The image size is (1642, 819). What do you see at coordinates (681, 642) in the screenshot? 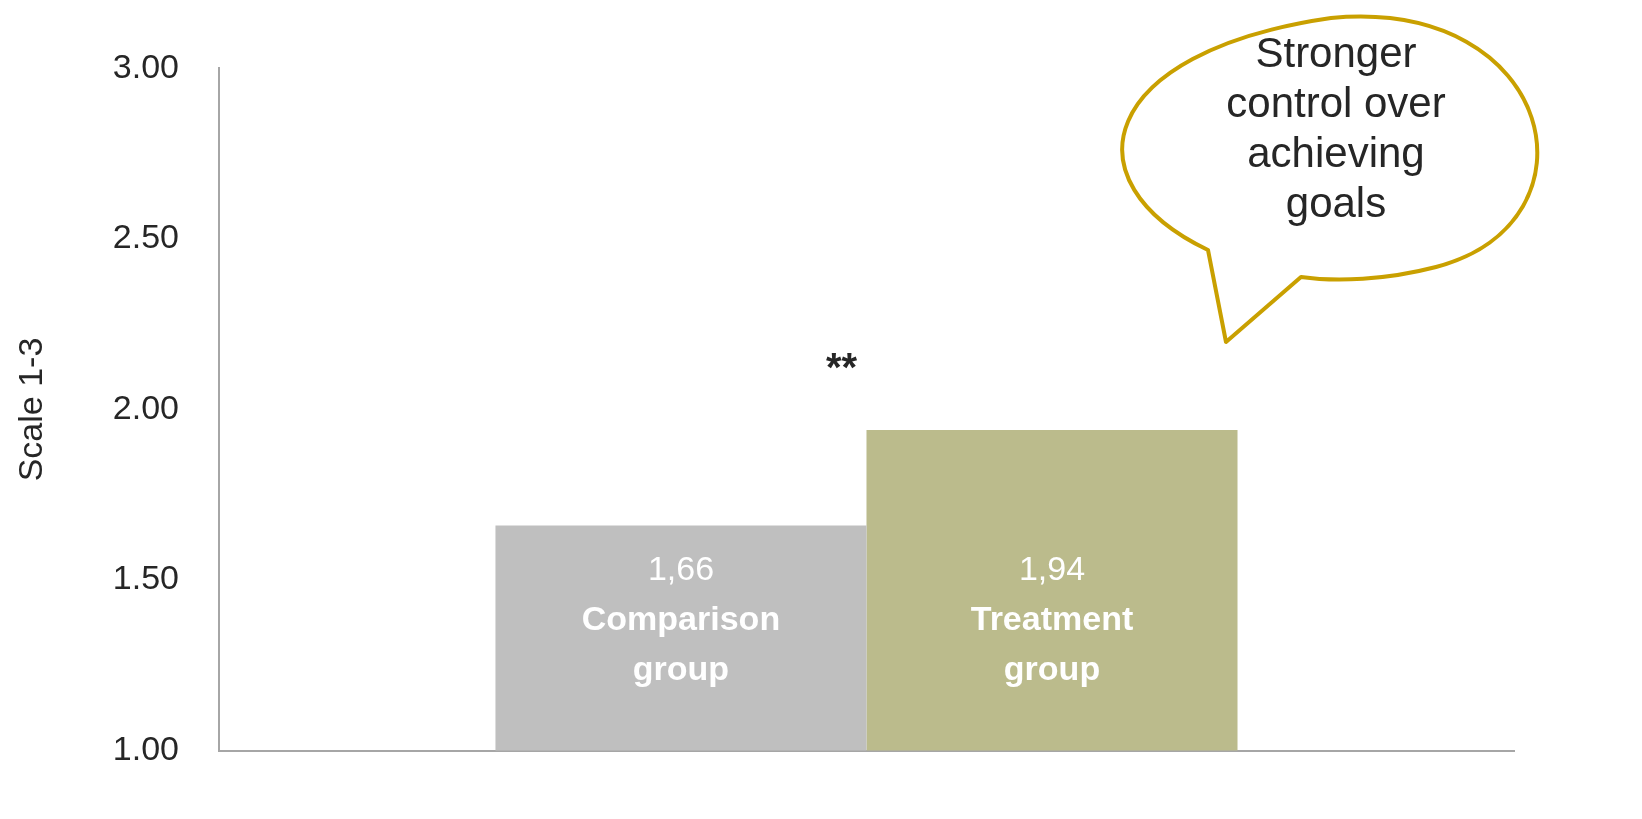
I see `series-label: Comparison group` at bounding box center [681, 642].